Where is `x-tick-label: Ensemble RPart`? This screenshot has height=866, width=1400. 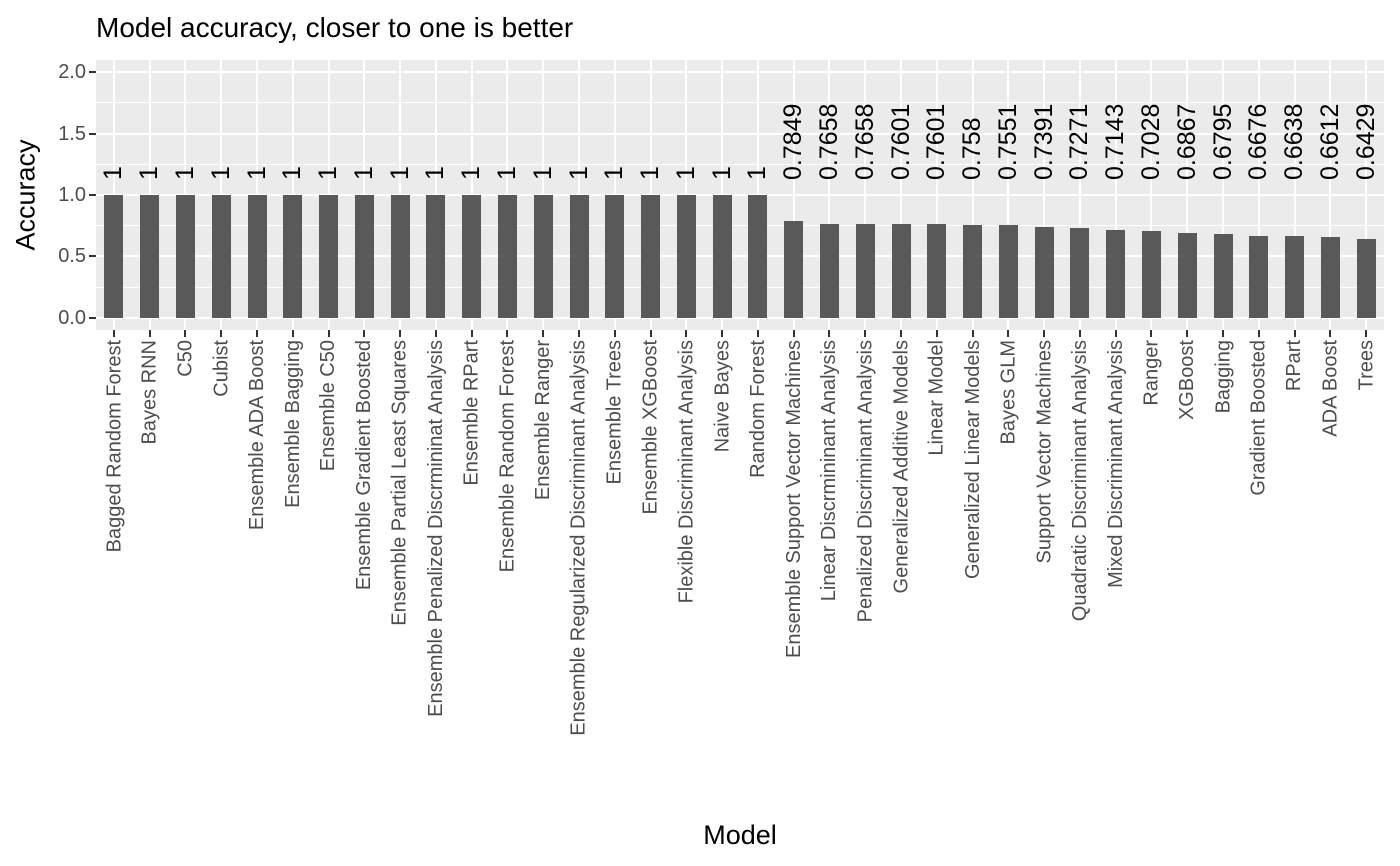
x-tick-label: Ensemble RPart is located at coordinates (471, 413).